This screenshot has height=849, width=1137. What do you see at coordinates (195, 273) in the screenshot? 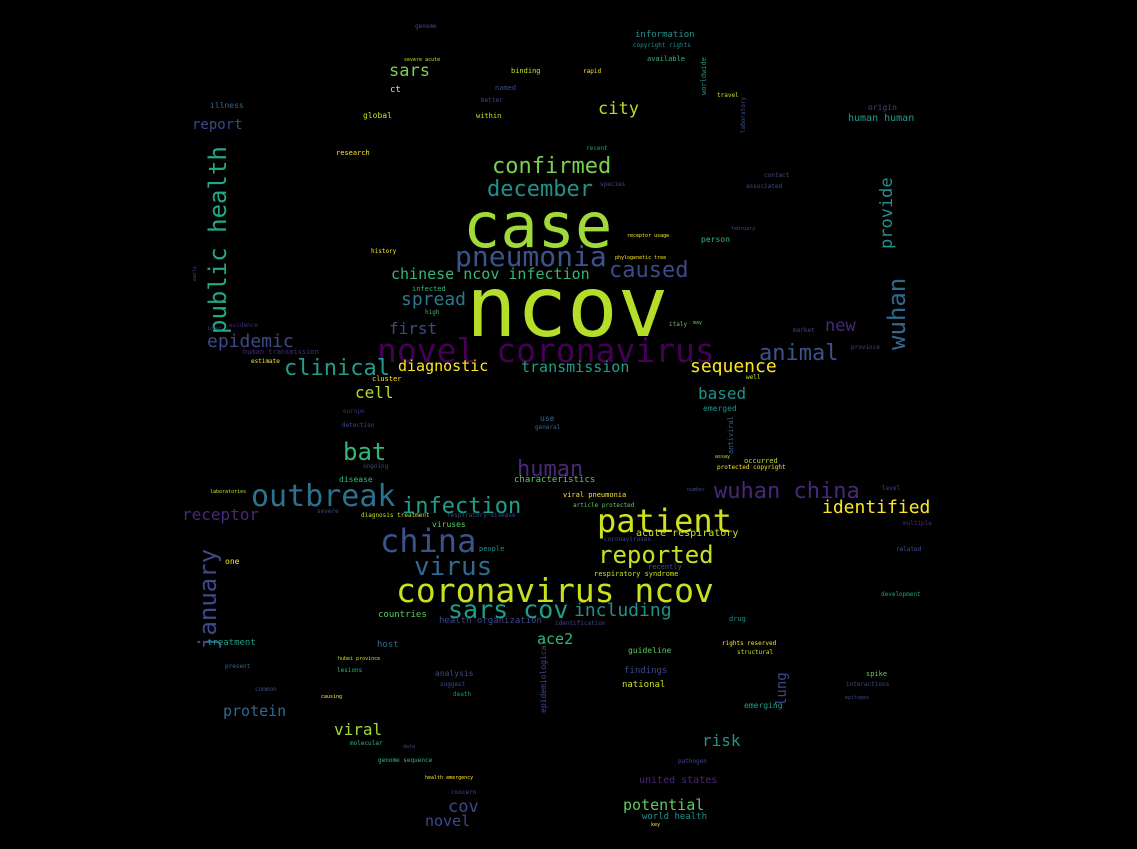
I see `word: early` at bounding box center [195, 273].